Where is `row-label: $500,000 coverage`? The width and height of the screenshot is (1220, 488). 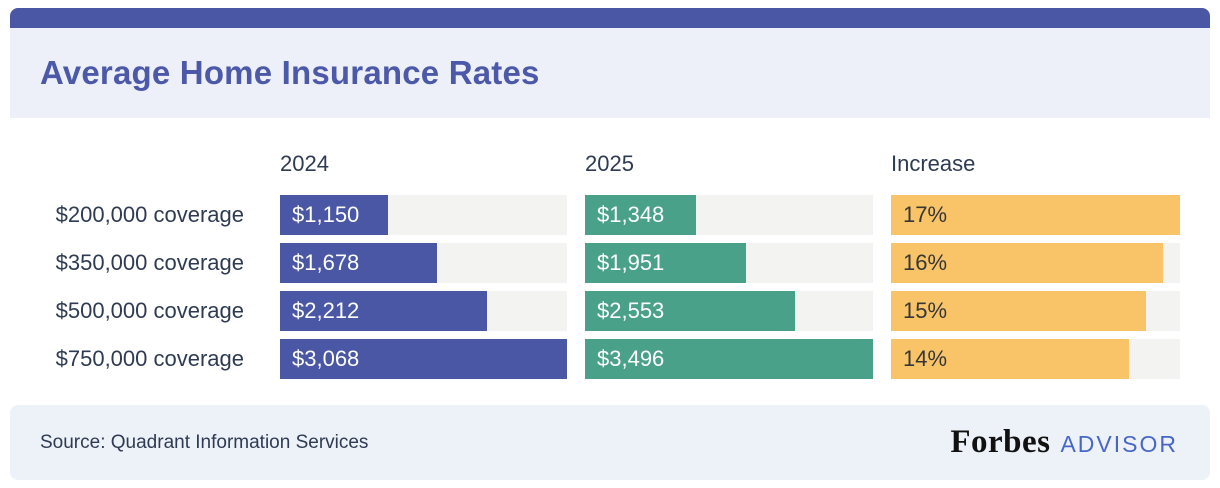 row-label: $500,000 coverage is located at coordinates (149, 310).